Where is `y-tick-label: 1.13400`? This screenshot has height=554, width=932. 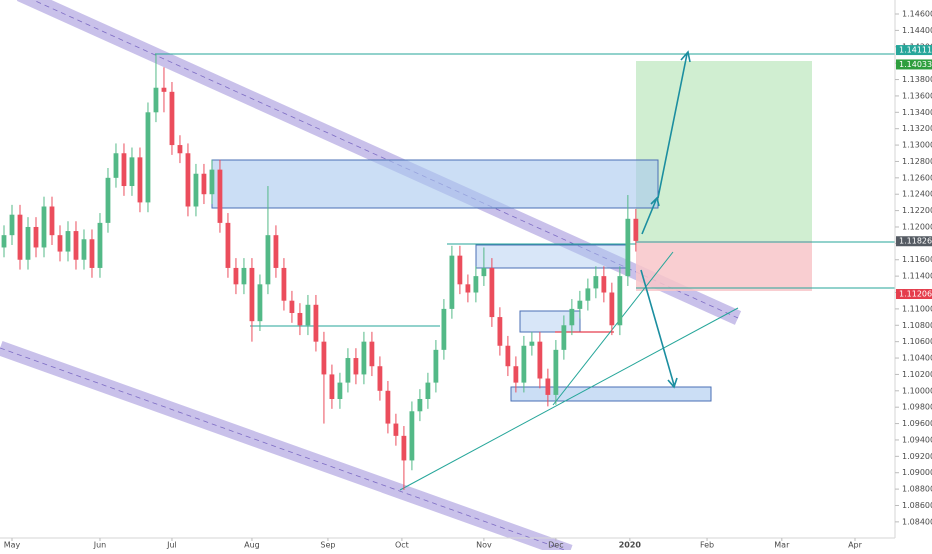 y-tick-label: 1.13400 is located at coordinates (917, 112).